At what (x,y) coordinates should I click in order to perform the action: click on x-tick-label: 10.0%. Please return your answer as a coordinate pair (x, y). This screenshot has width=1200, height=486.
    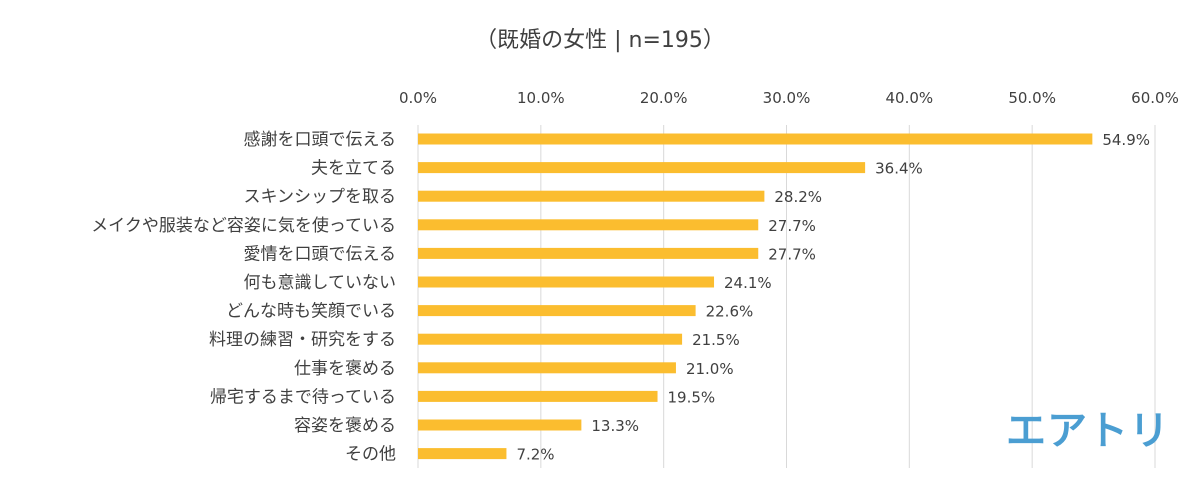
    Looking at the image, I should click on (541, 98).